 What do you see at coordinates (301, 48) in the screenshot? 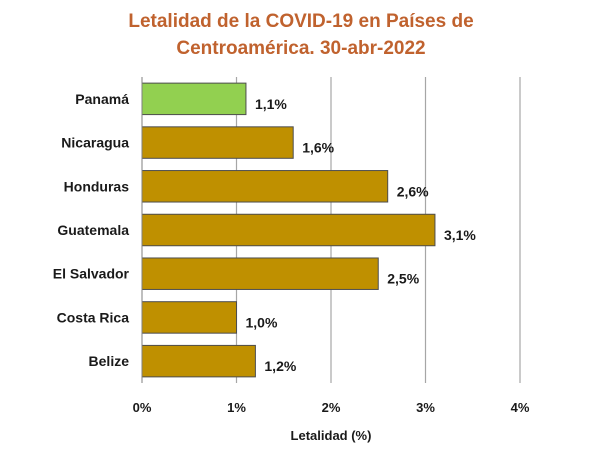
I see `chart-title-line-2: Centroamérica. 30-abr-2022` at bounding box center [301, 48].